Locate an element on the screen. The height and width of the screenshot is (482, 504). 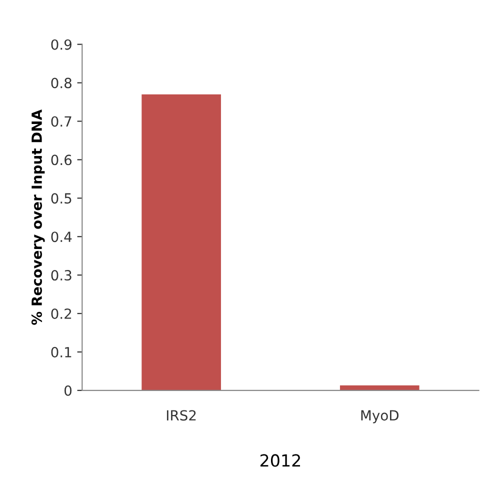
y-tick-label: 0.8 is located at coordinates (61, 83).